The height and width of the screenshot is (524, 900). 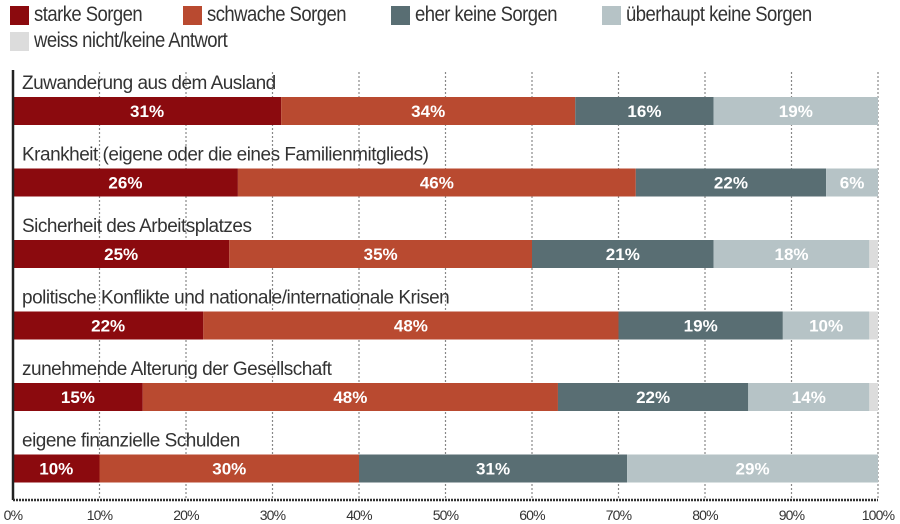 I want to click on x-tick-label: 40%, so click(x=359, y=515).